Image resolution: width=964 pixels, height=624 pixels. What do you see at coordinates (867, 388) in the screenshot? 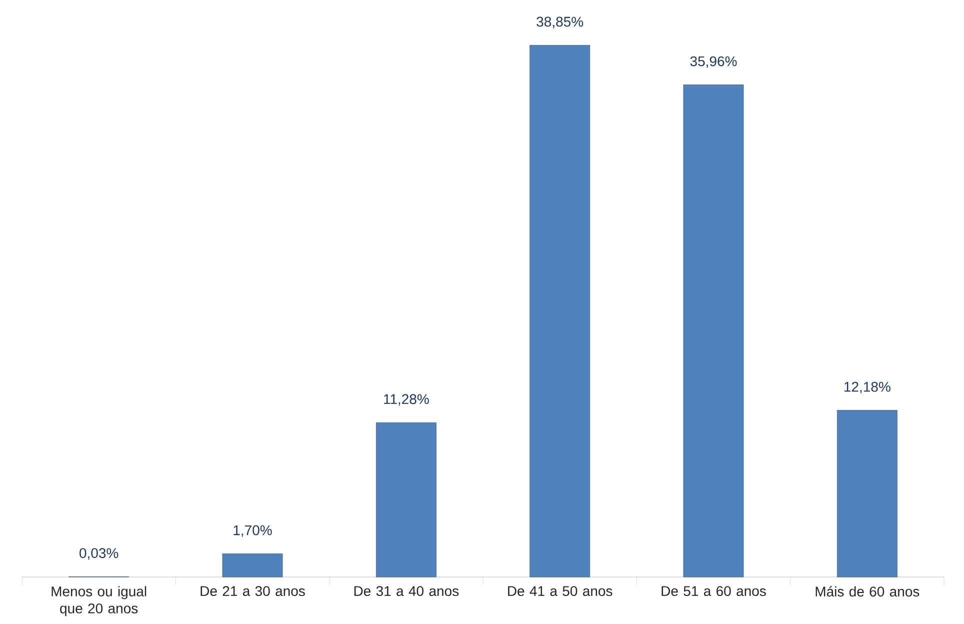
I see `data-label: 12,18%` at bounding box center [867, 388].